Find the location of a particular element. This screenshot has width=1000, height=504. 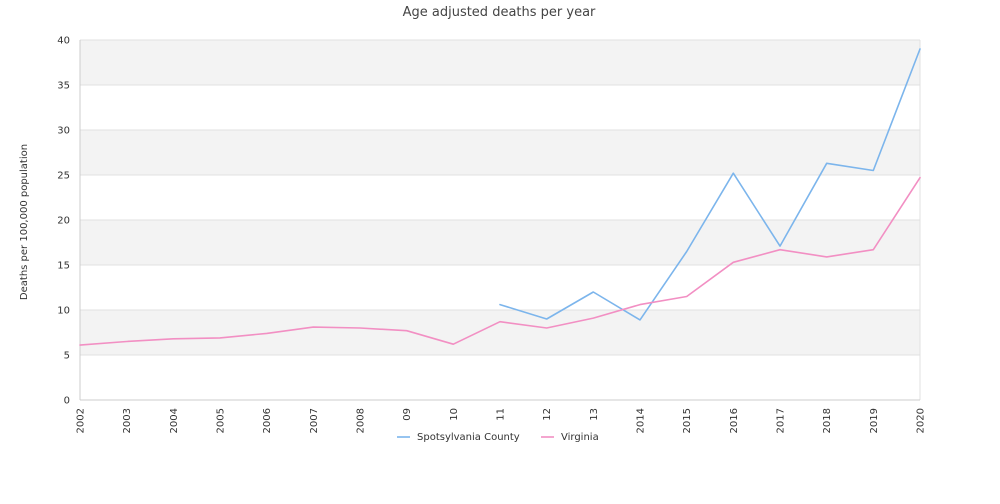

y-tick-label: 30 is located at coordinates (63, 131).